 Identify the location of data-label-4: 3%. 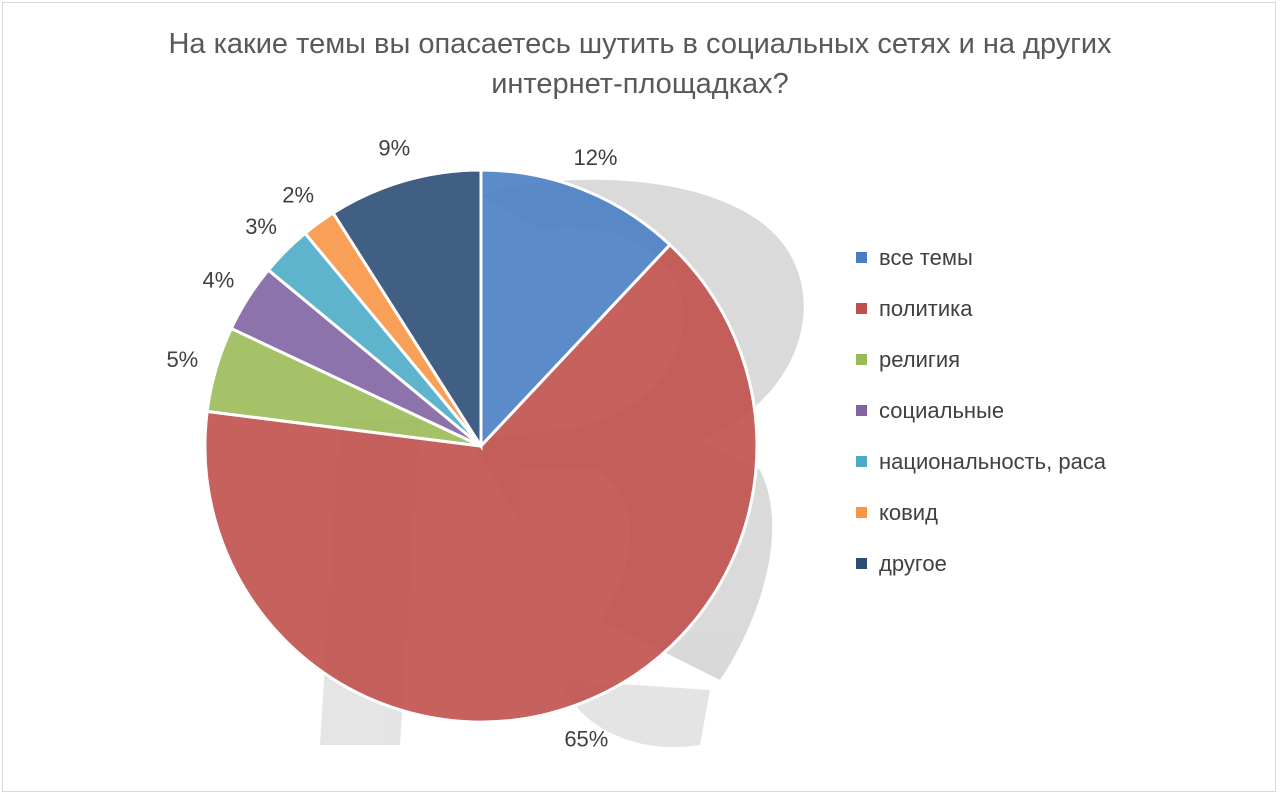
(261, 226).